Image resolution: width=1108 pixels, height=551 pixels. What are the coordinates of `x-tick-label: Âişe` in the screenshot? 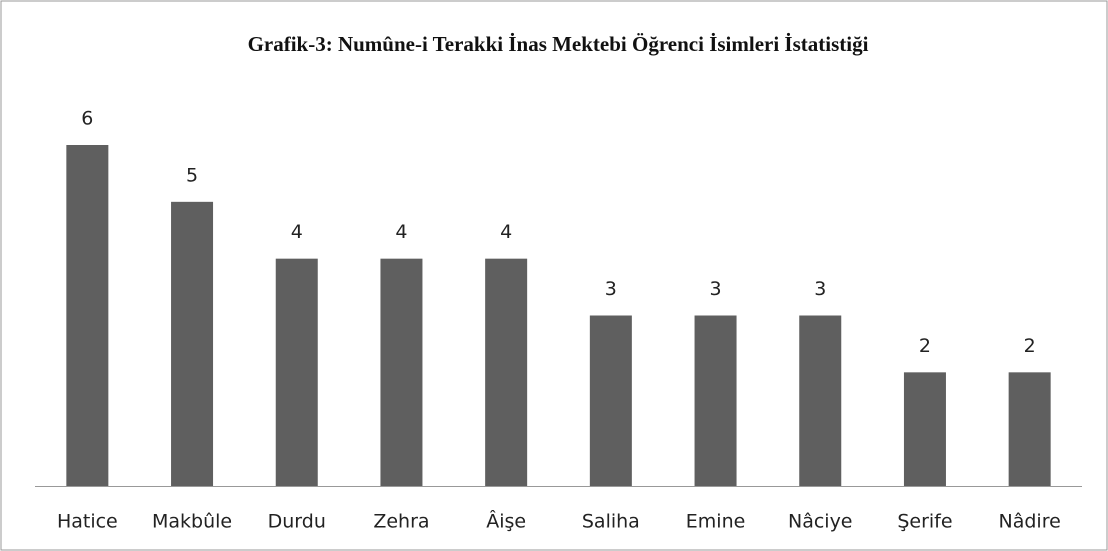 It's located at (506, 521).